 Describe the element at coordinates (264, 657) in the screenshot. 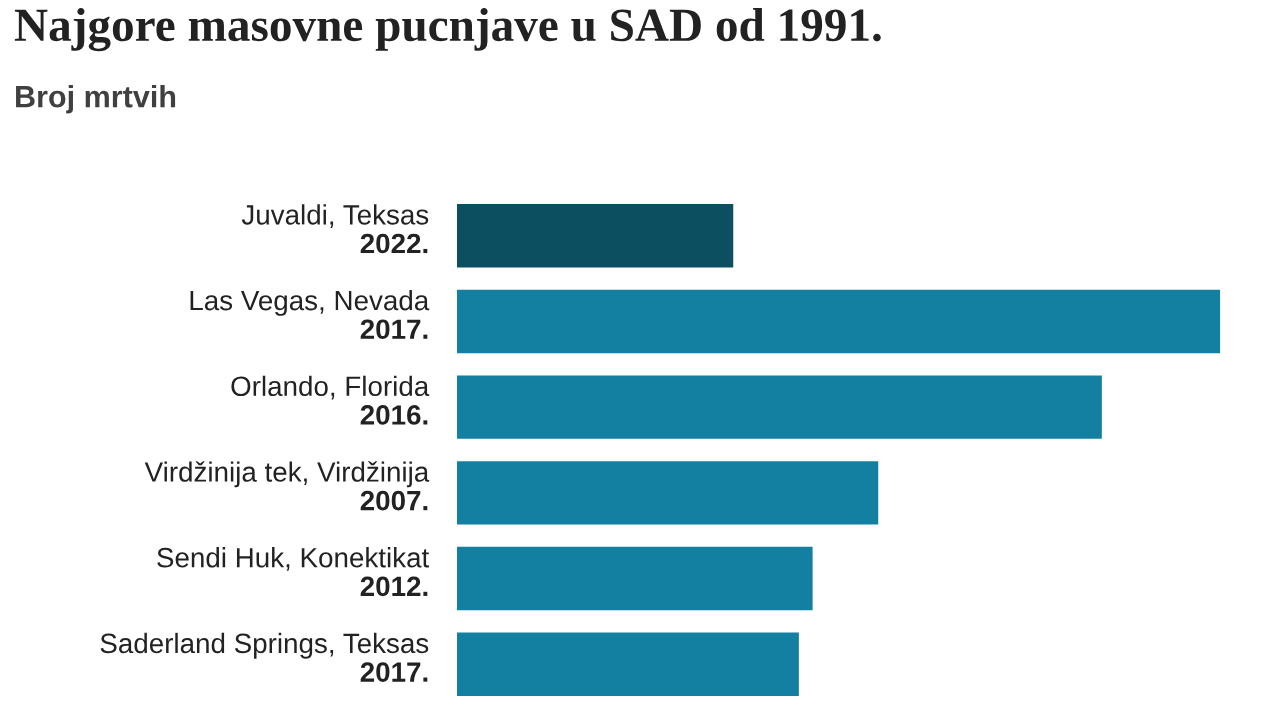

I see `y-tick-label: Saderland Springs, Teksas 2017.` at that location.